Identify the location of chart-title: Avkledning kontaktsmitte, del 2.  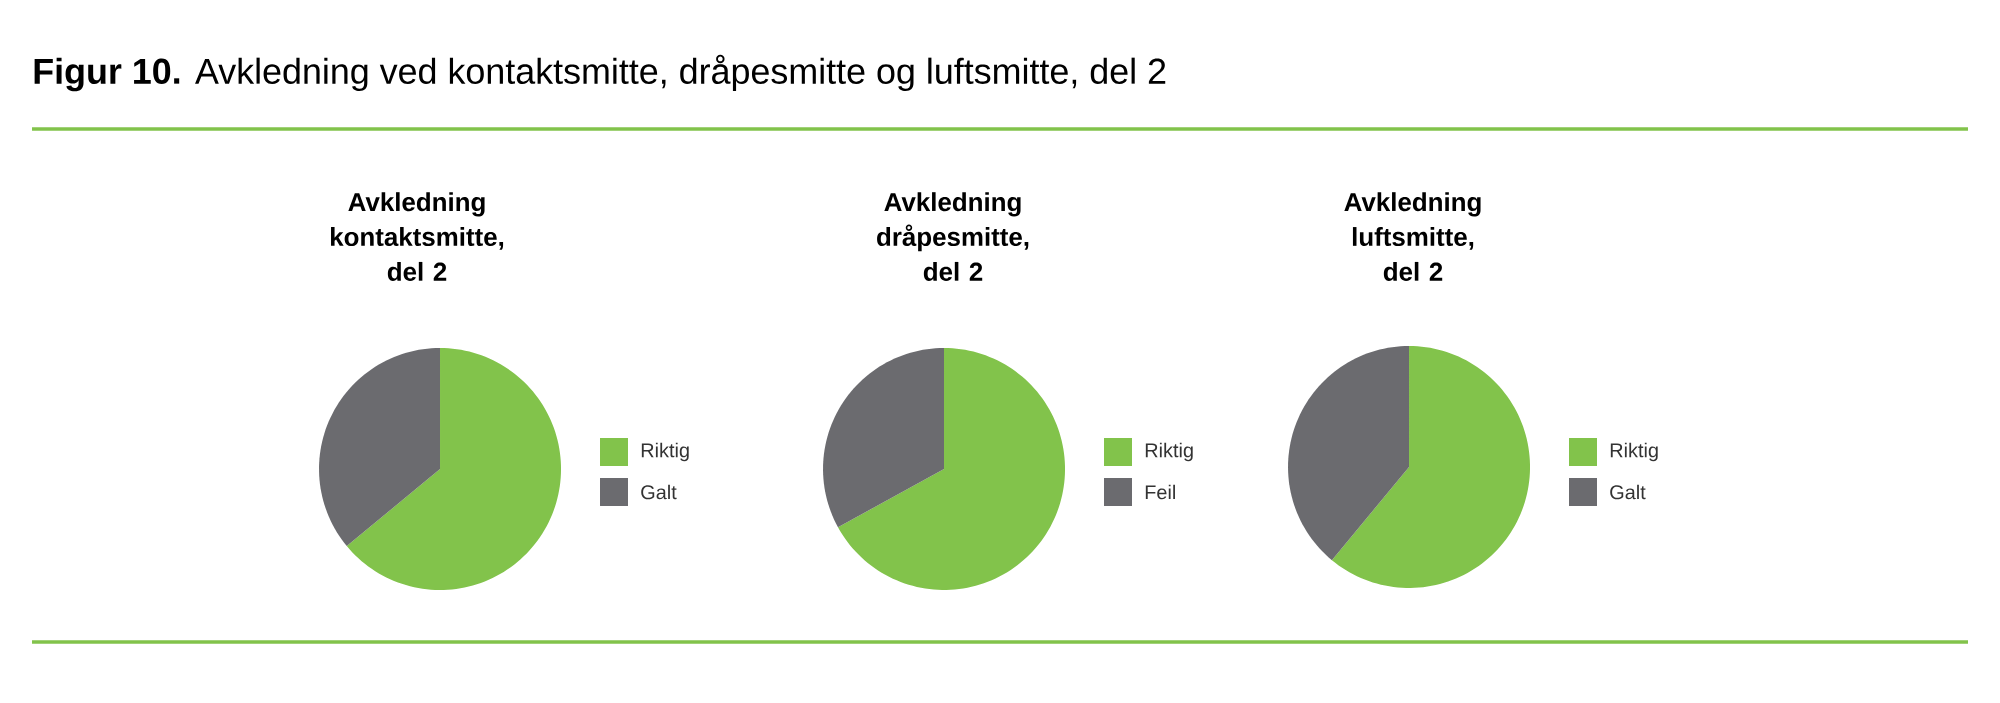
(417, 236).